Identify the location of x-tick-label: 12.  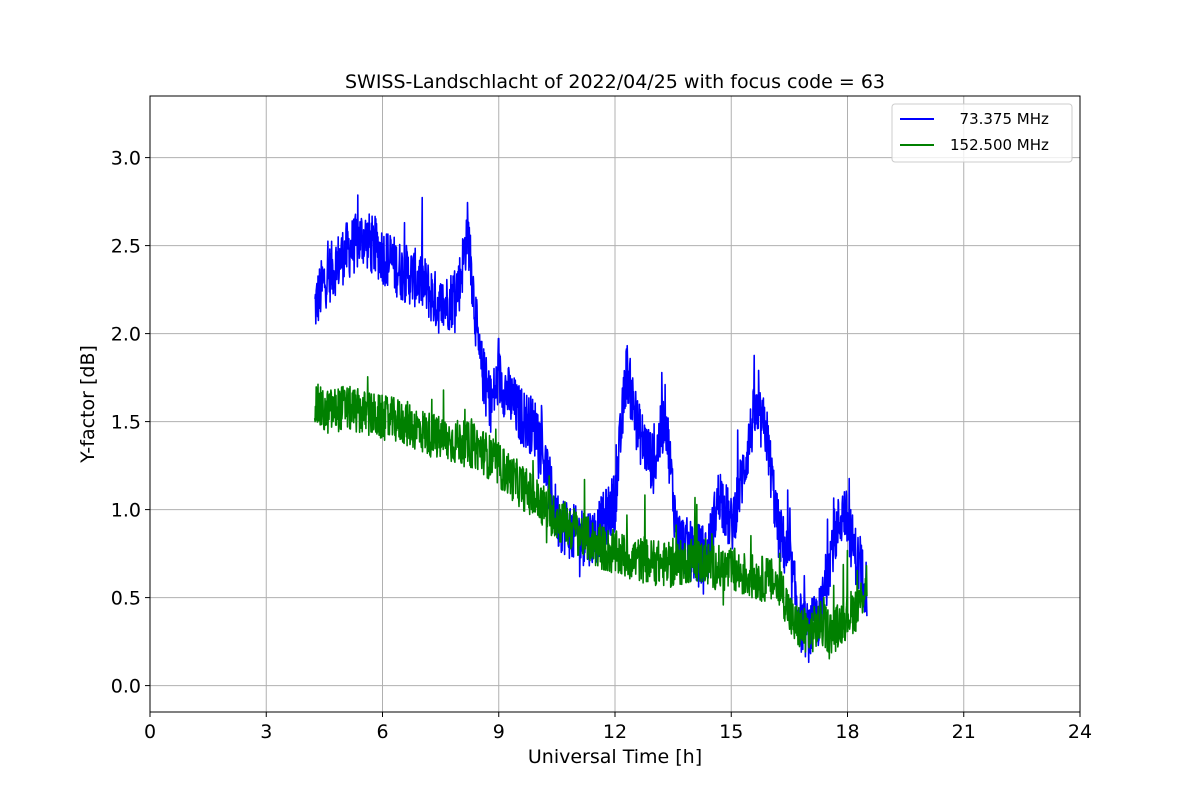
(615, 732).